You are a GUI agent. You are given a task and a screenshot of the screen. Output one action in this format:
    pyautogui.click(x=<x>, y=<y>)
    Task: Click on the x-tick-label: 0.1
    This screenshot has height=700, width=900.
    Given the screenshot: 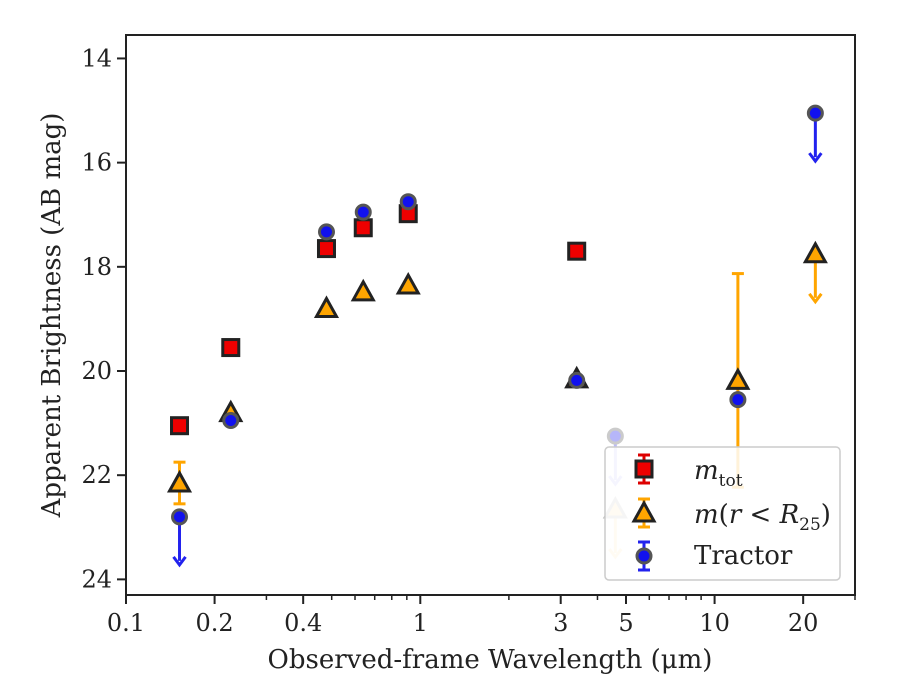 What is the action you would take?
    pyautogui.click(x=126, y=623)
    